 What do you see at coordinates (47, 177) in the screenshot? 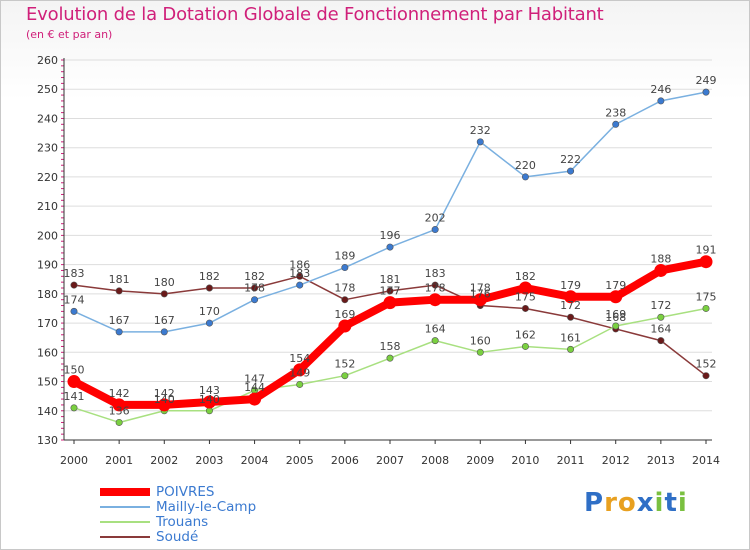
I see `y-tick-label-220: 220` at bounding box center [47, 177].